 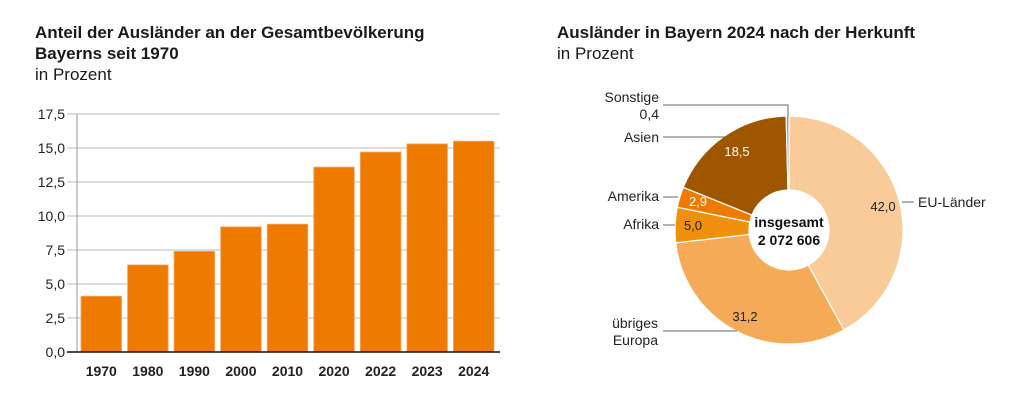 What do you see at coordinates (698, 201) in the screenshot?
I see `slice-value: 2,9` at bounding box center [698, 201].